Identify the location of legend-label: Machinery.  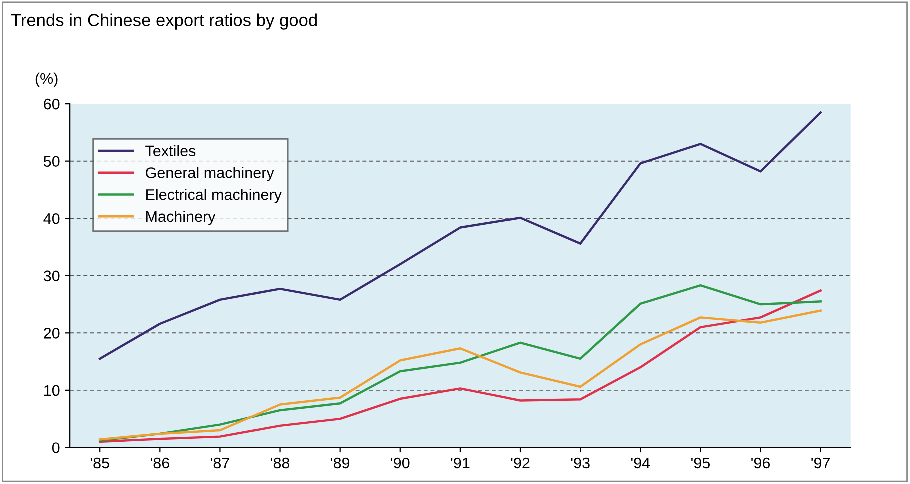
(181, 218).